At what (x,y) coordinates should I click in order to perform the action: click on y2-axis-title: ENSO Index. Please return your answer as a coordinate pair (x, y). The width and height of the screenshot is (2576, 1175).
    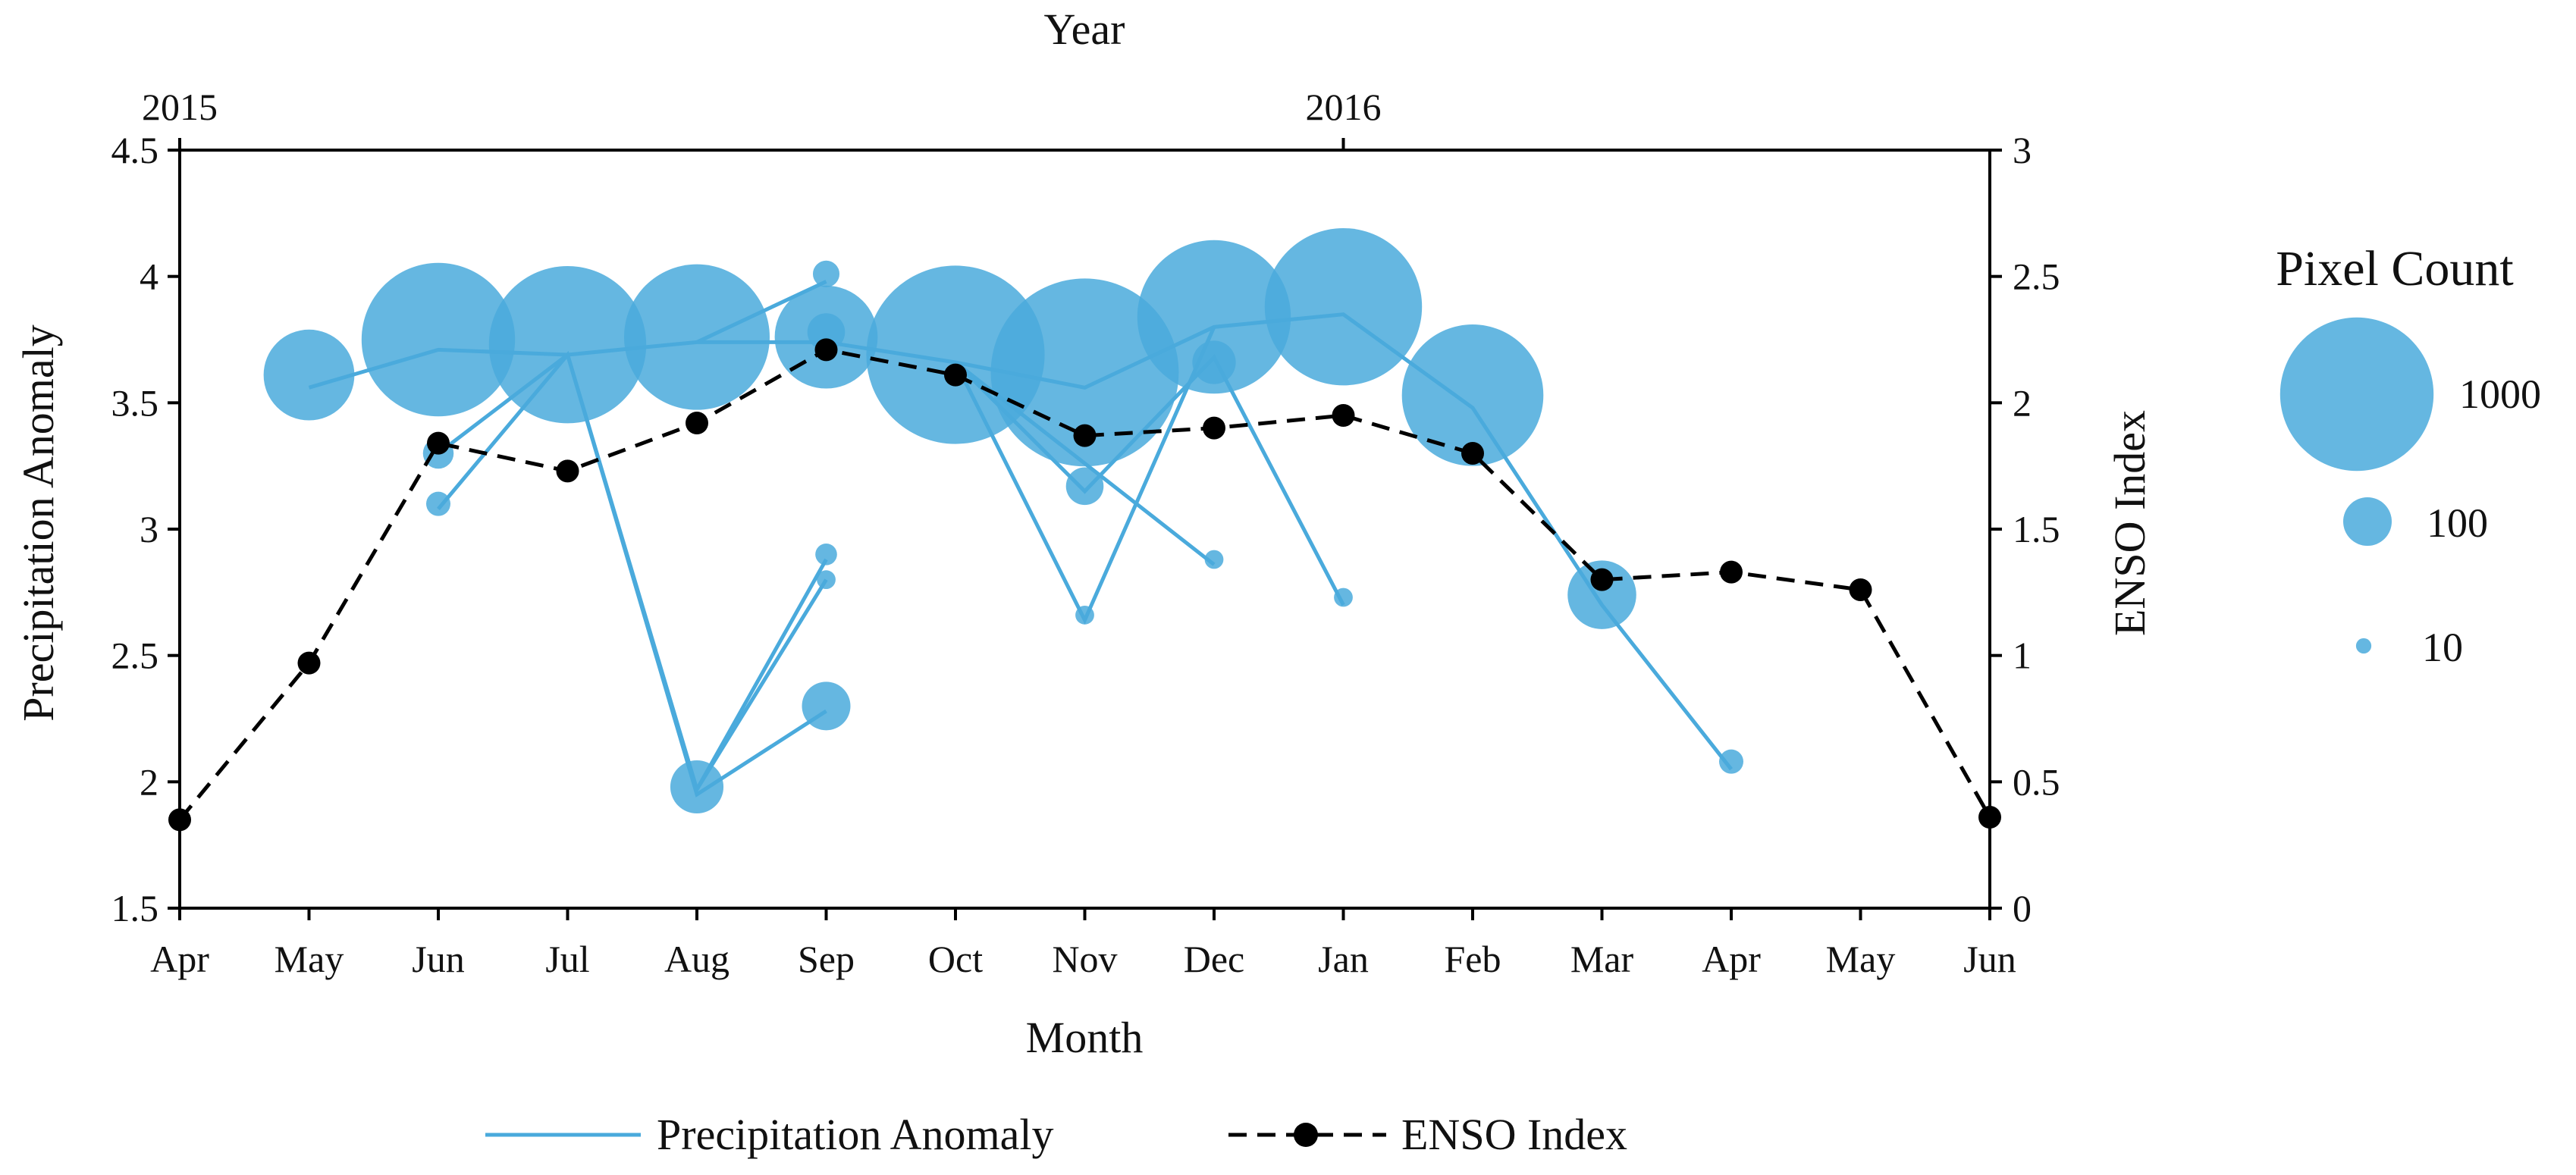
    Looking at the image, I should click on (2129, 523).